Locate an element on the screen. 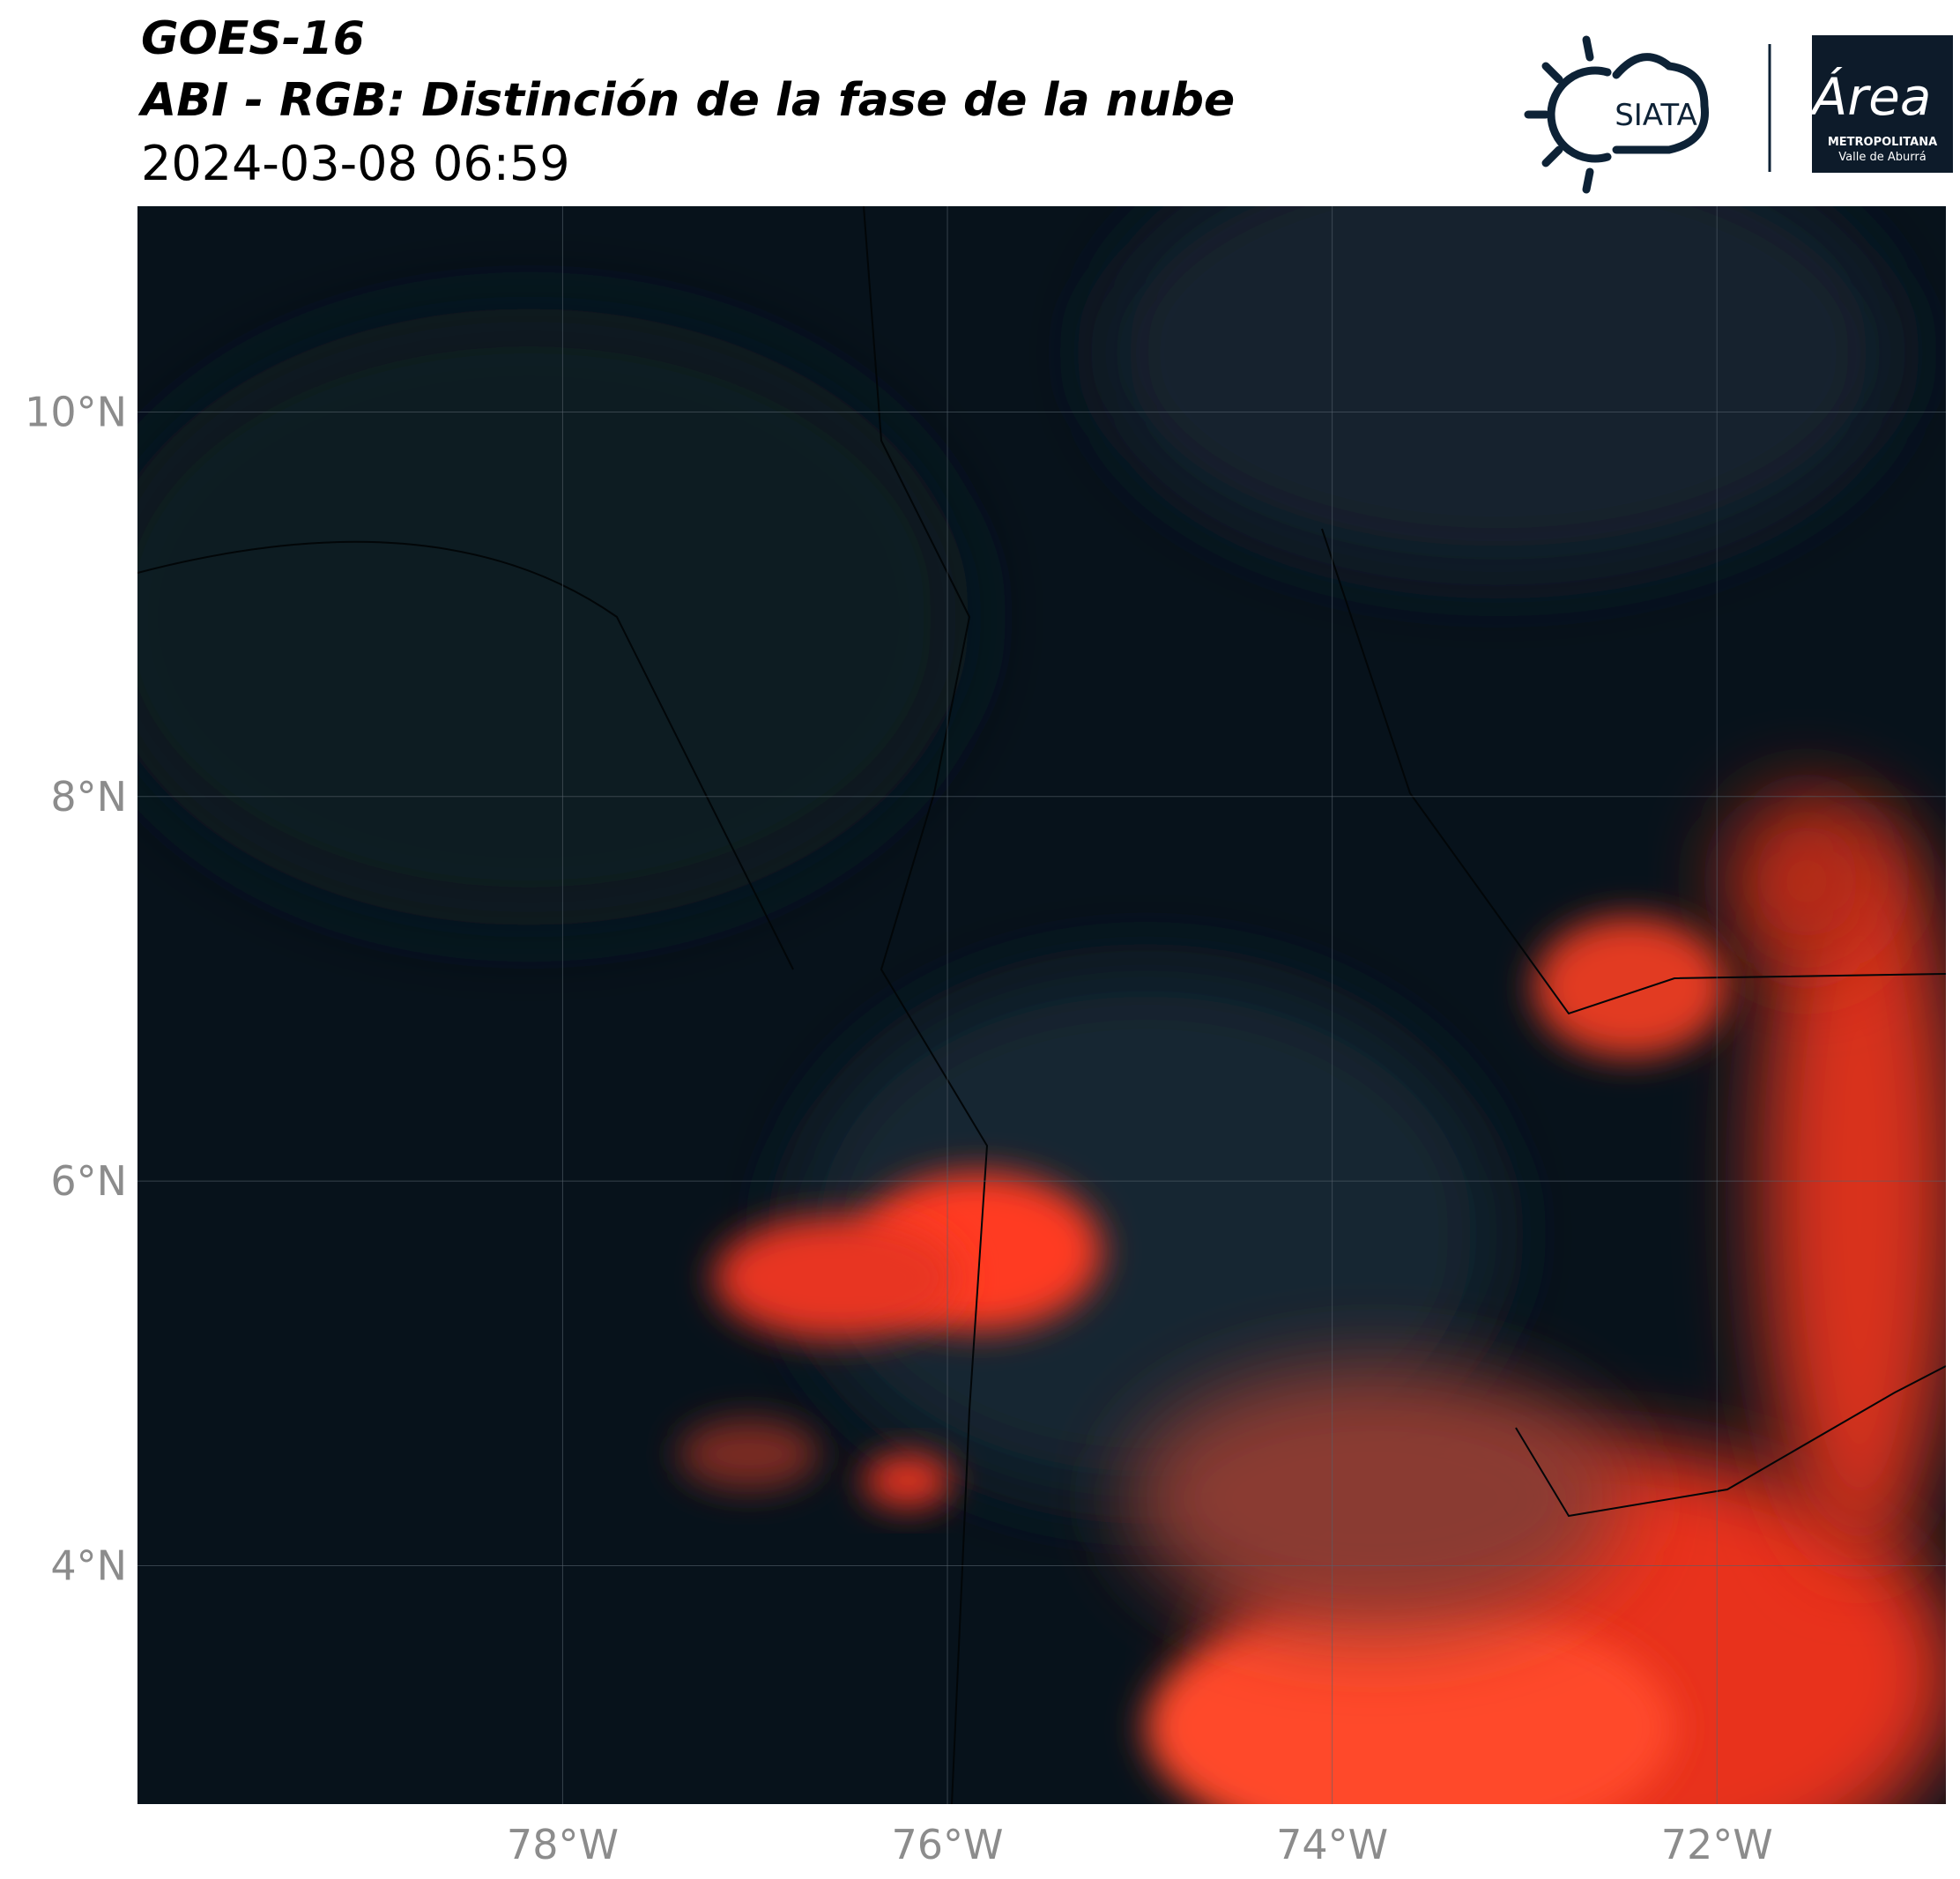  area-logo is located at coordinates (1882, 104).